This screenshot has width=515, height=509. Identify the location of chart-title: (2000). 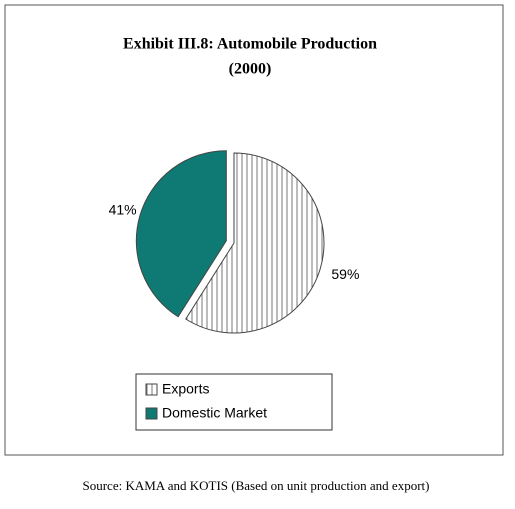
(250, 69).